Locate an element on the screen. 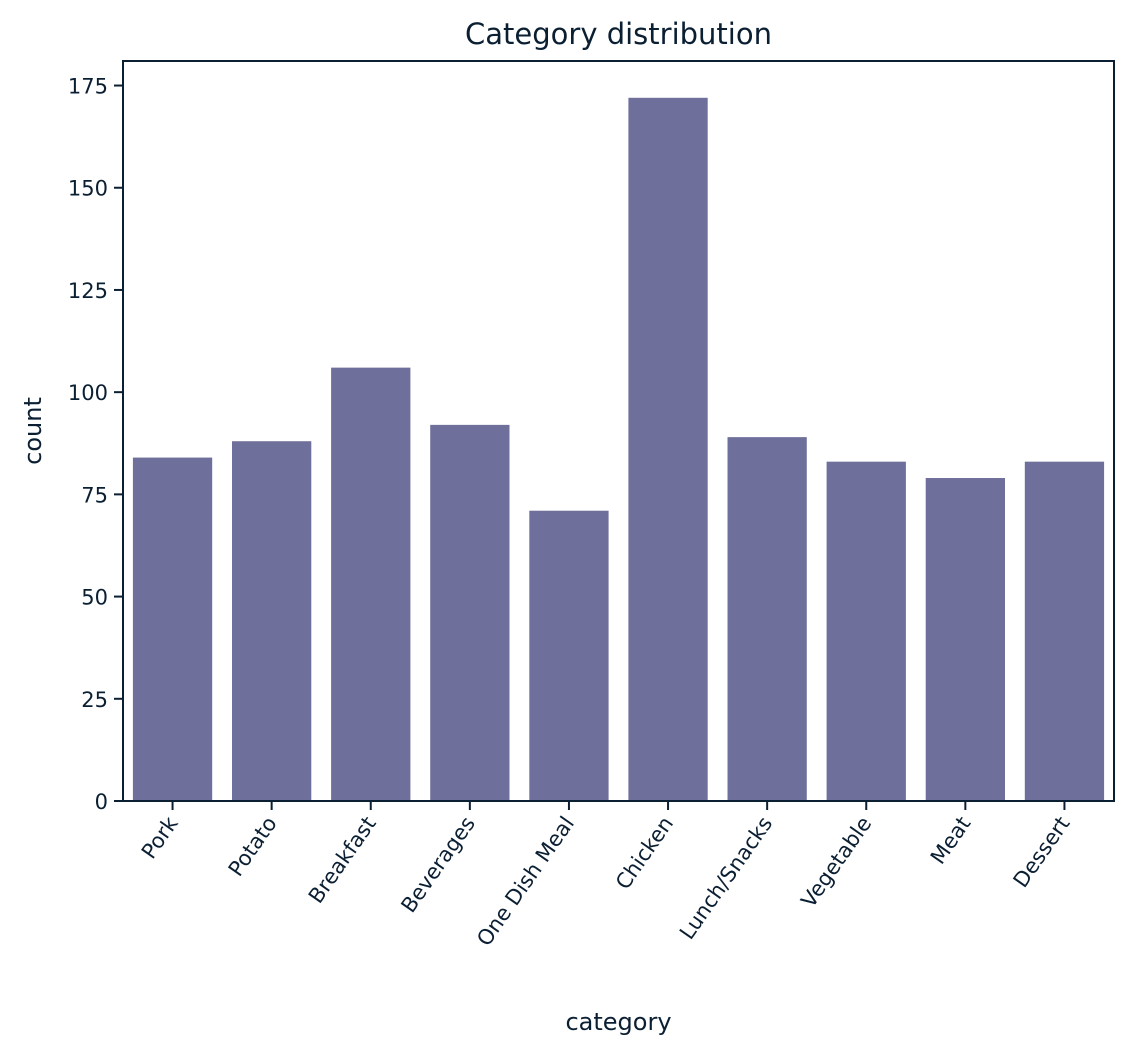 This screenshot has width=1134, height=1057. y-tick-label: 125 is located at coordinates (88, 291).